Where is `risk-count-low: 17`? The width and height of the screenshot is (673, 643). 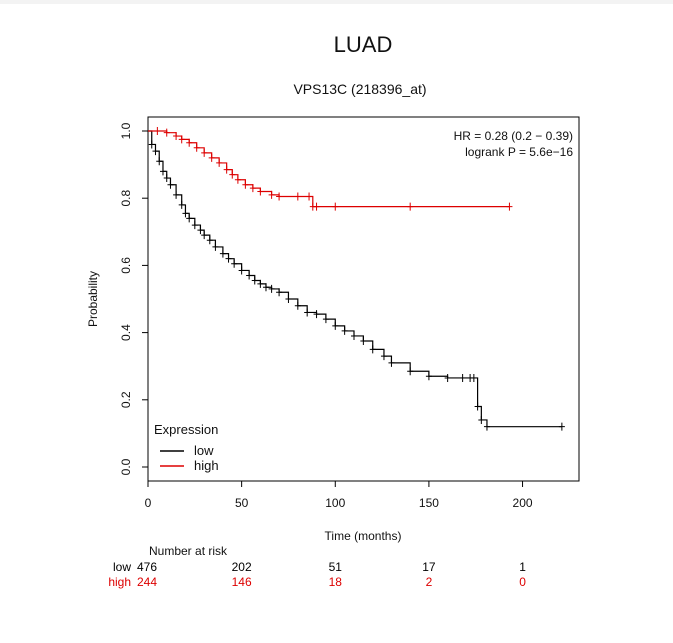 risk-count-low: 17 is located at coordinates (429, 567).